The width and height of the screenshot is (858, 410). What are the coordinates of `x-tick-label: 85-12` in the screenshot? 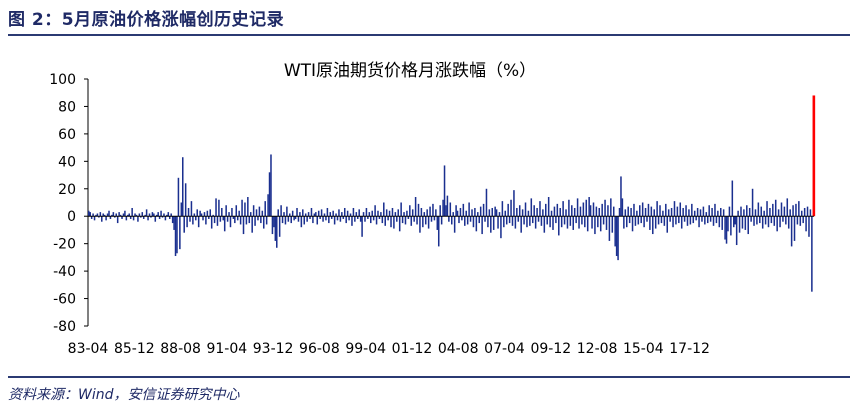 It's located at (134, 349).